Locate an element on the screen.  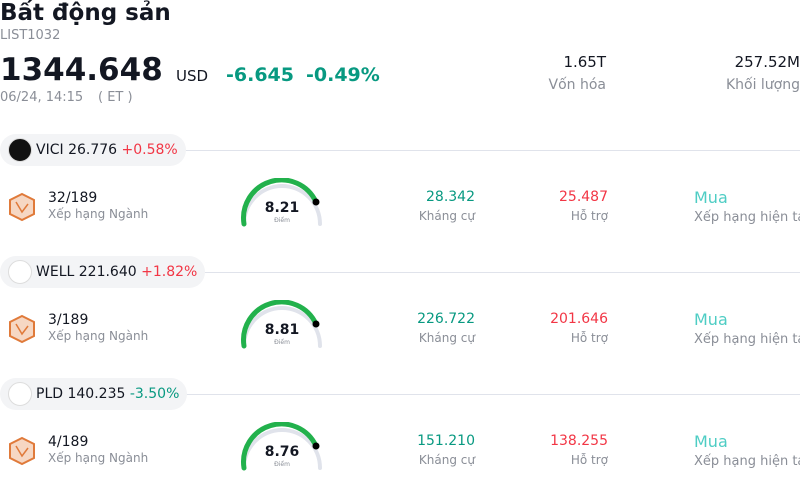
resistance: 28.342 is located at coordinates (450, 197).